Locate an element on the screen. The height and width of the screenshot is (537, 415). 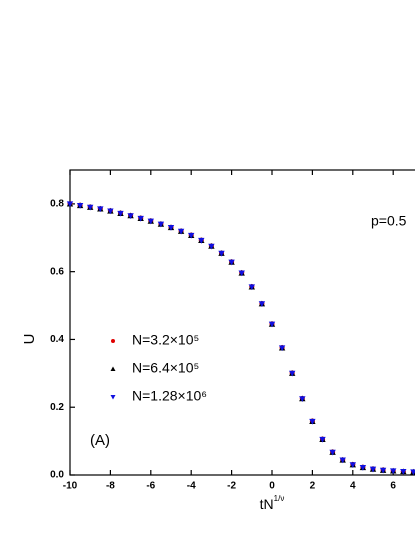
legend-label: N=6.4×10⁵ is located at coordinates (165, 368).